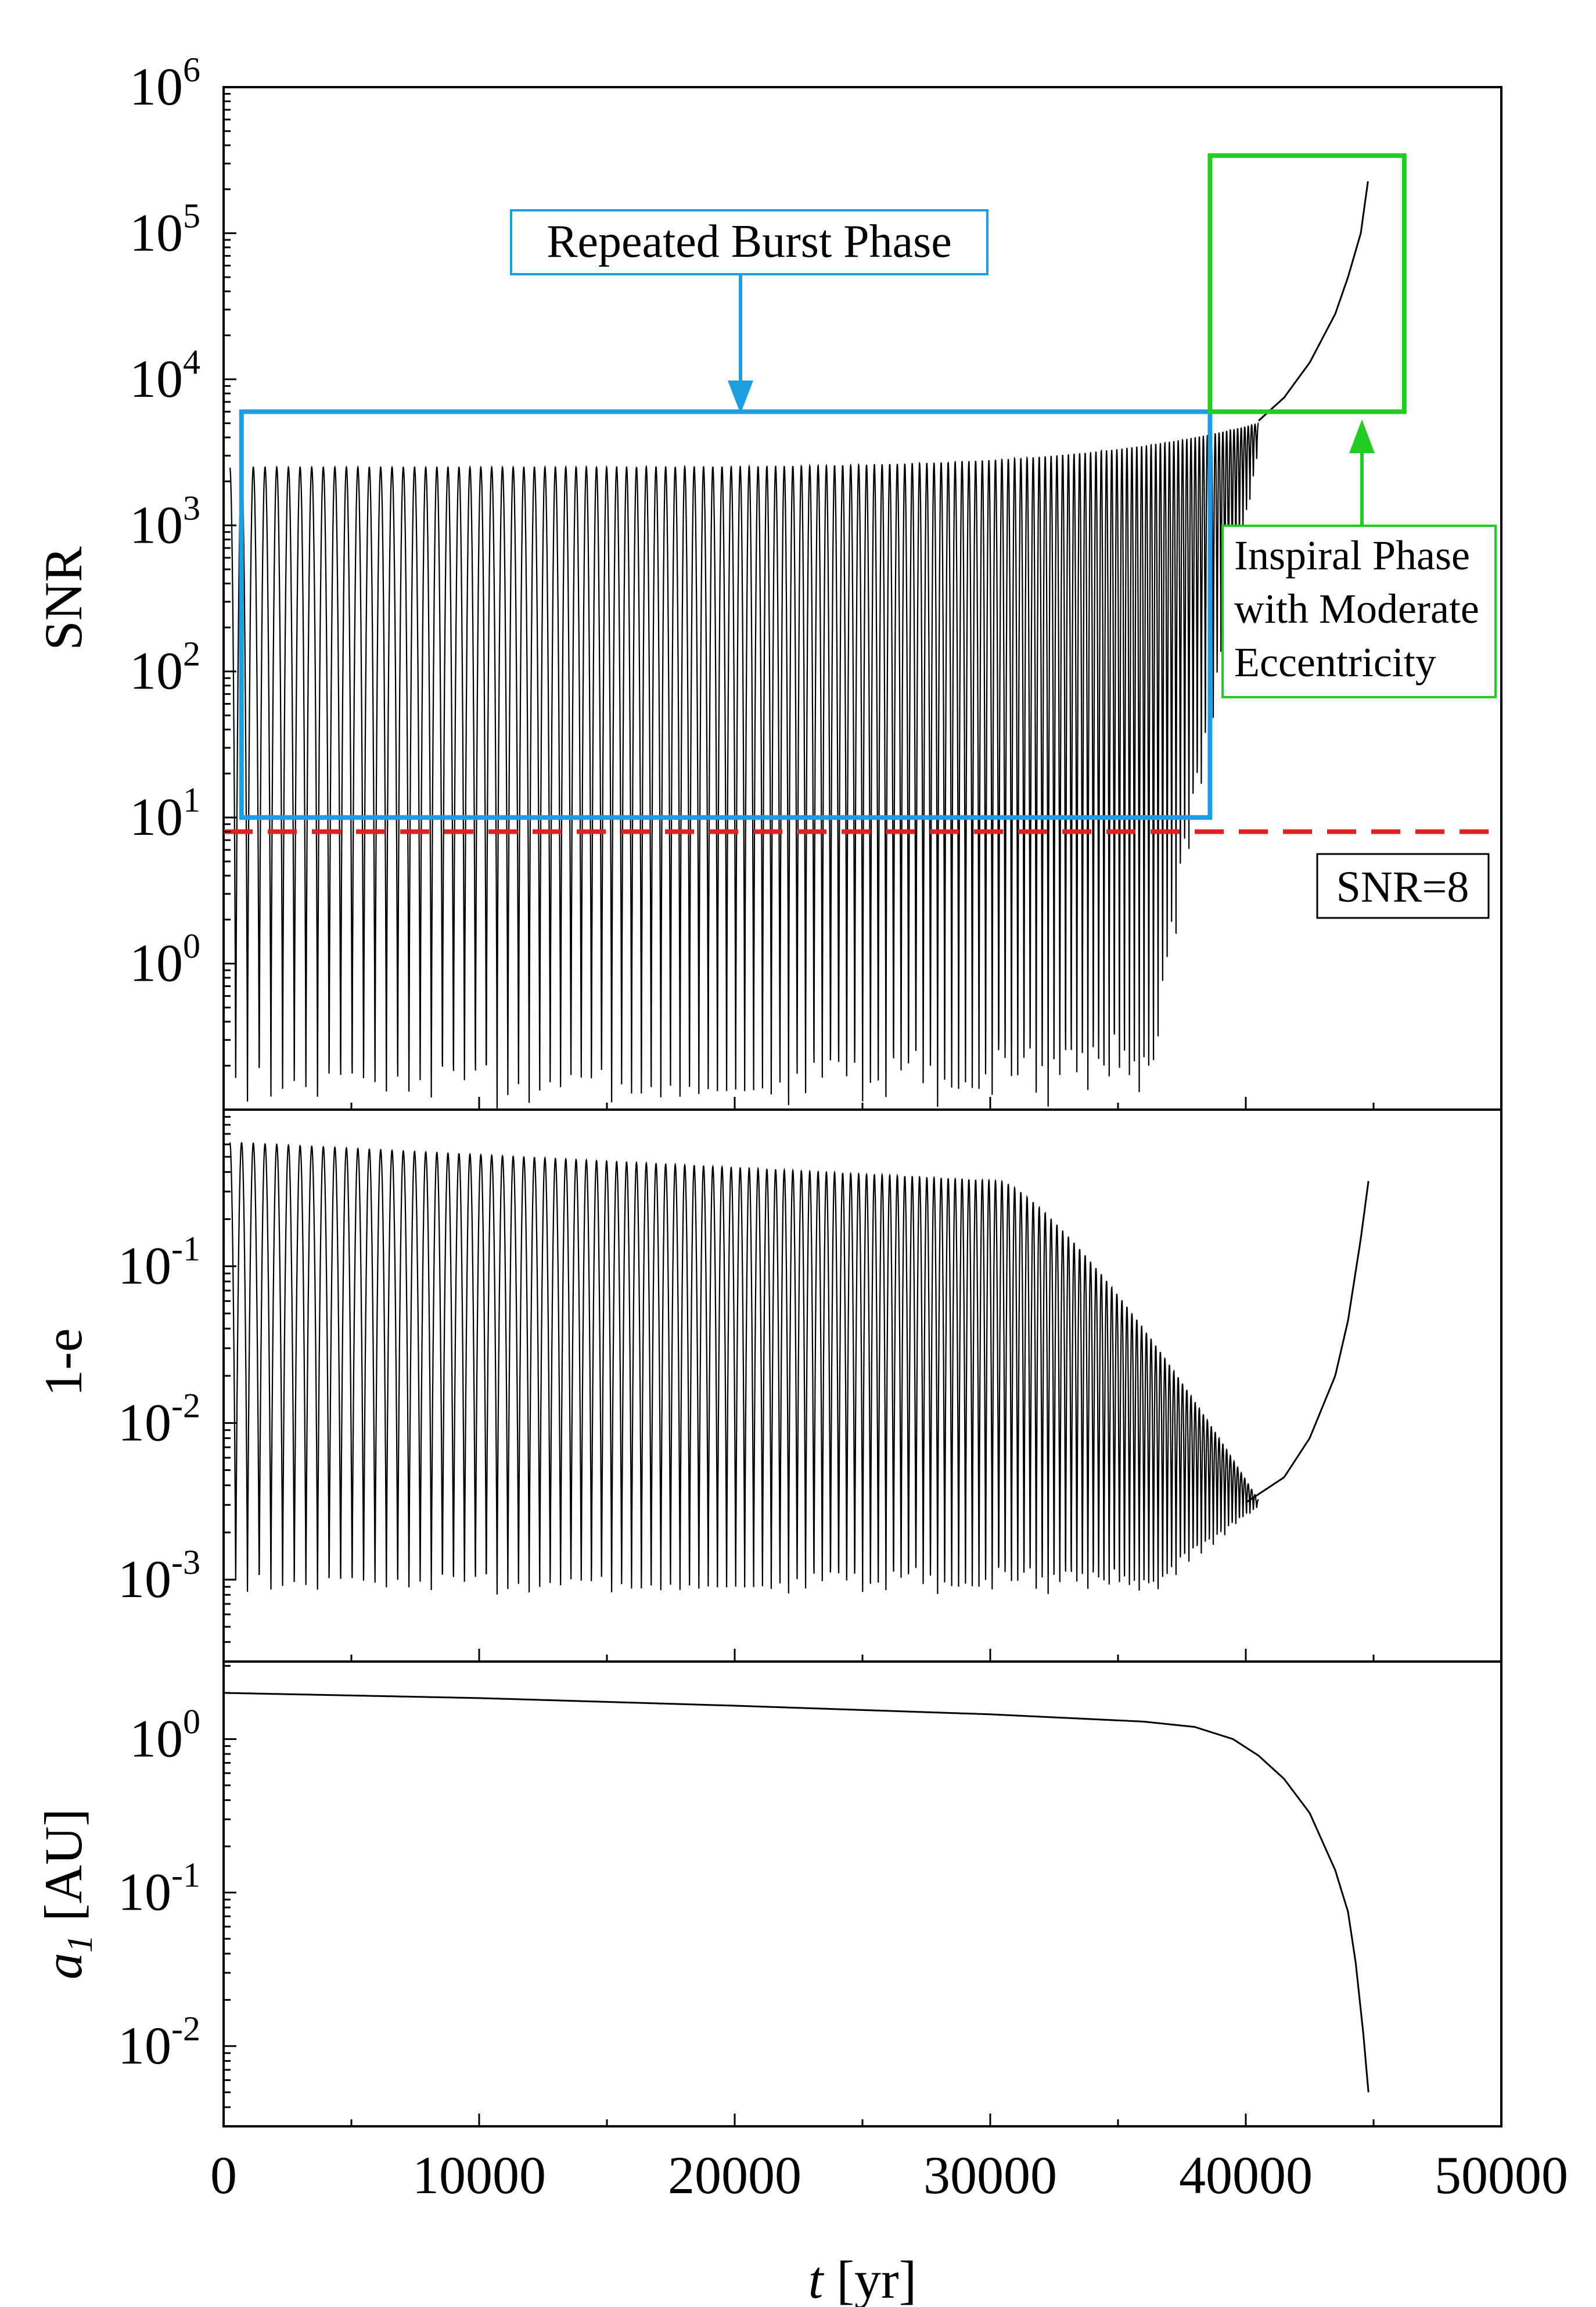 This screenshot has height=2307, width=1596. What do you see at coordinates (159, 1889) in the screenshot?
I see `semimajor-ytick-label: 10⁻¹` at bounding box center [159, 1889].